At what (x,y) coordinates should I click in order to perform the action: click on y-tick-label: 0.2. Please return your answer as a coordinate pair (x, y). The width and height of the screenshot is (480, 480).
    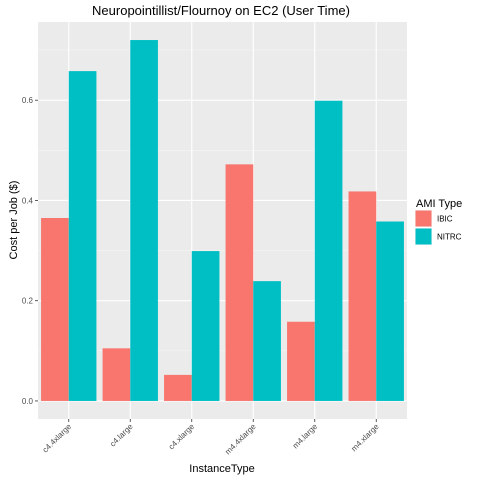
    Looking at the image, I should click on (28, 301).